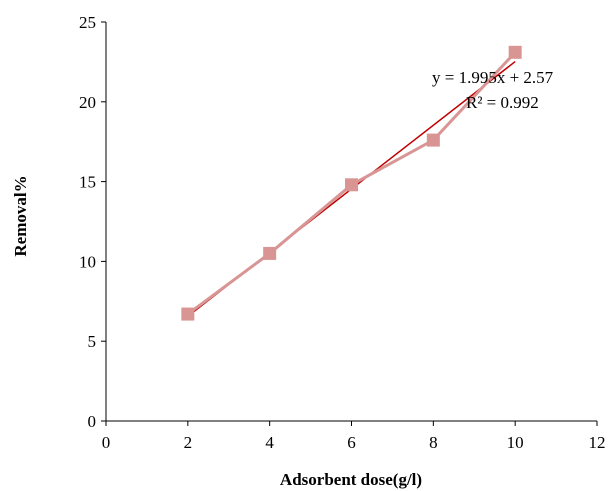 Image resolution: width=609 pixels, height=491 pixels. What do you see at coordinates (92, 341) in the screenshot?
I see `y-tick-label: 5` at bounding box center [92, 341].